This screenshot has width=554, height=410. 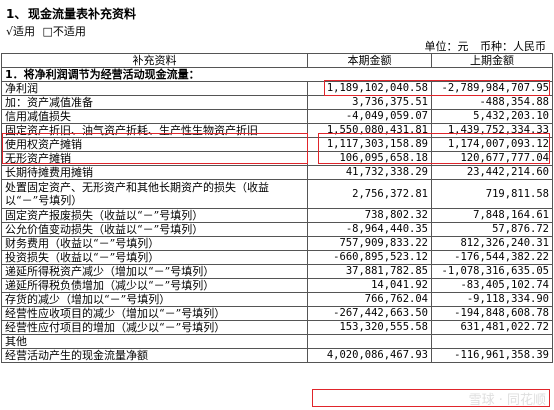 What do you see at coordinates (154, 215) in the screenshot?
I see `row-label: 固定资产报废损失（收益以“－”号填列）` at bounding box center [154, 215].